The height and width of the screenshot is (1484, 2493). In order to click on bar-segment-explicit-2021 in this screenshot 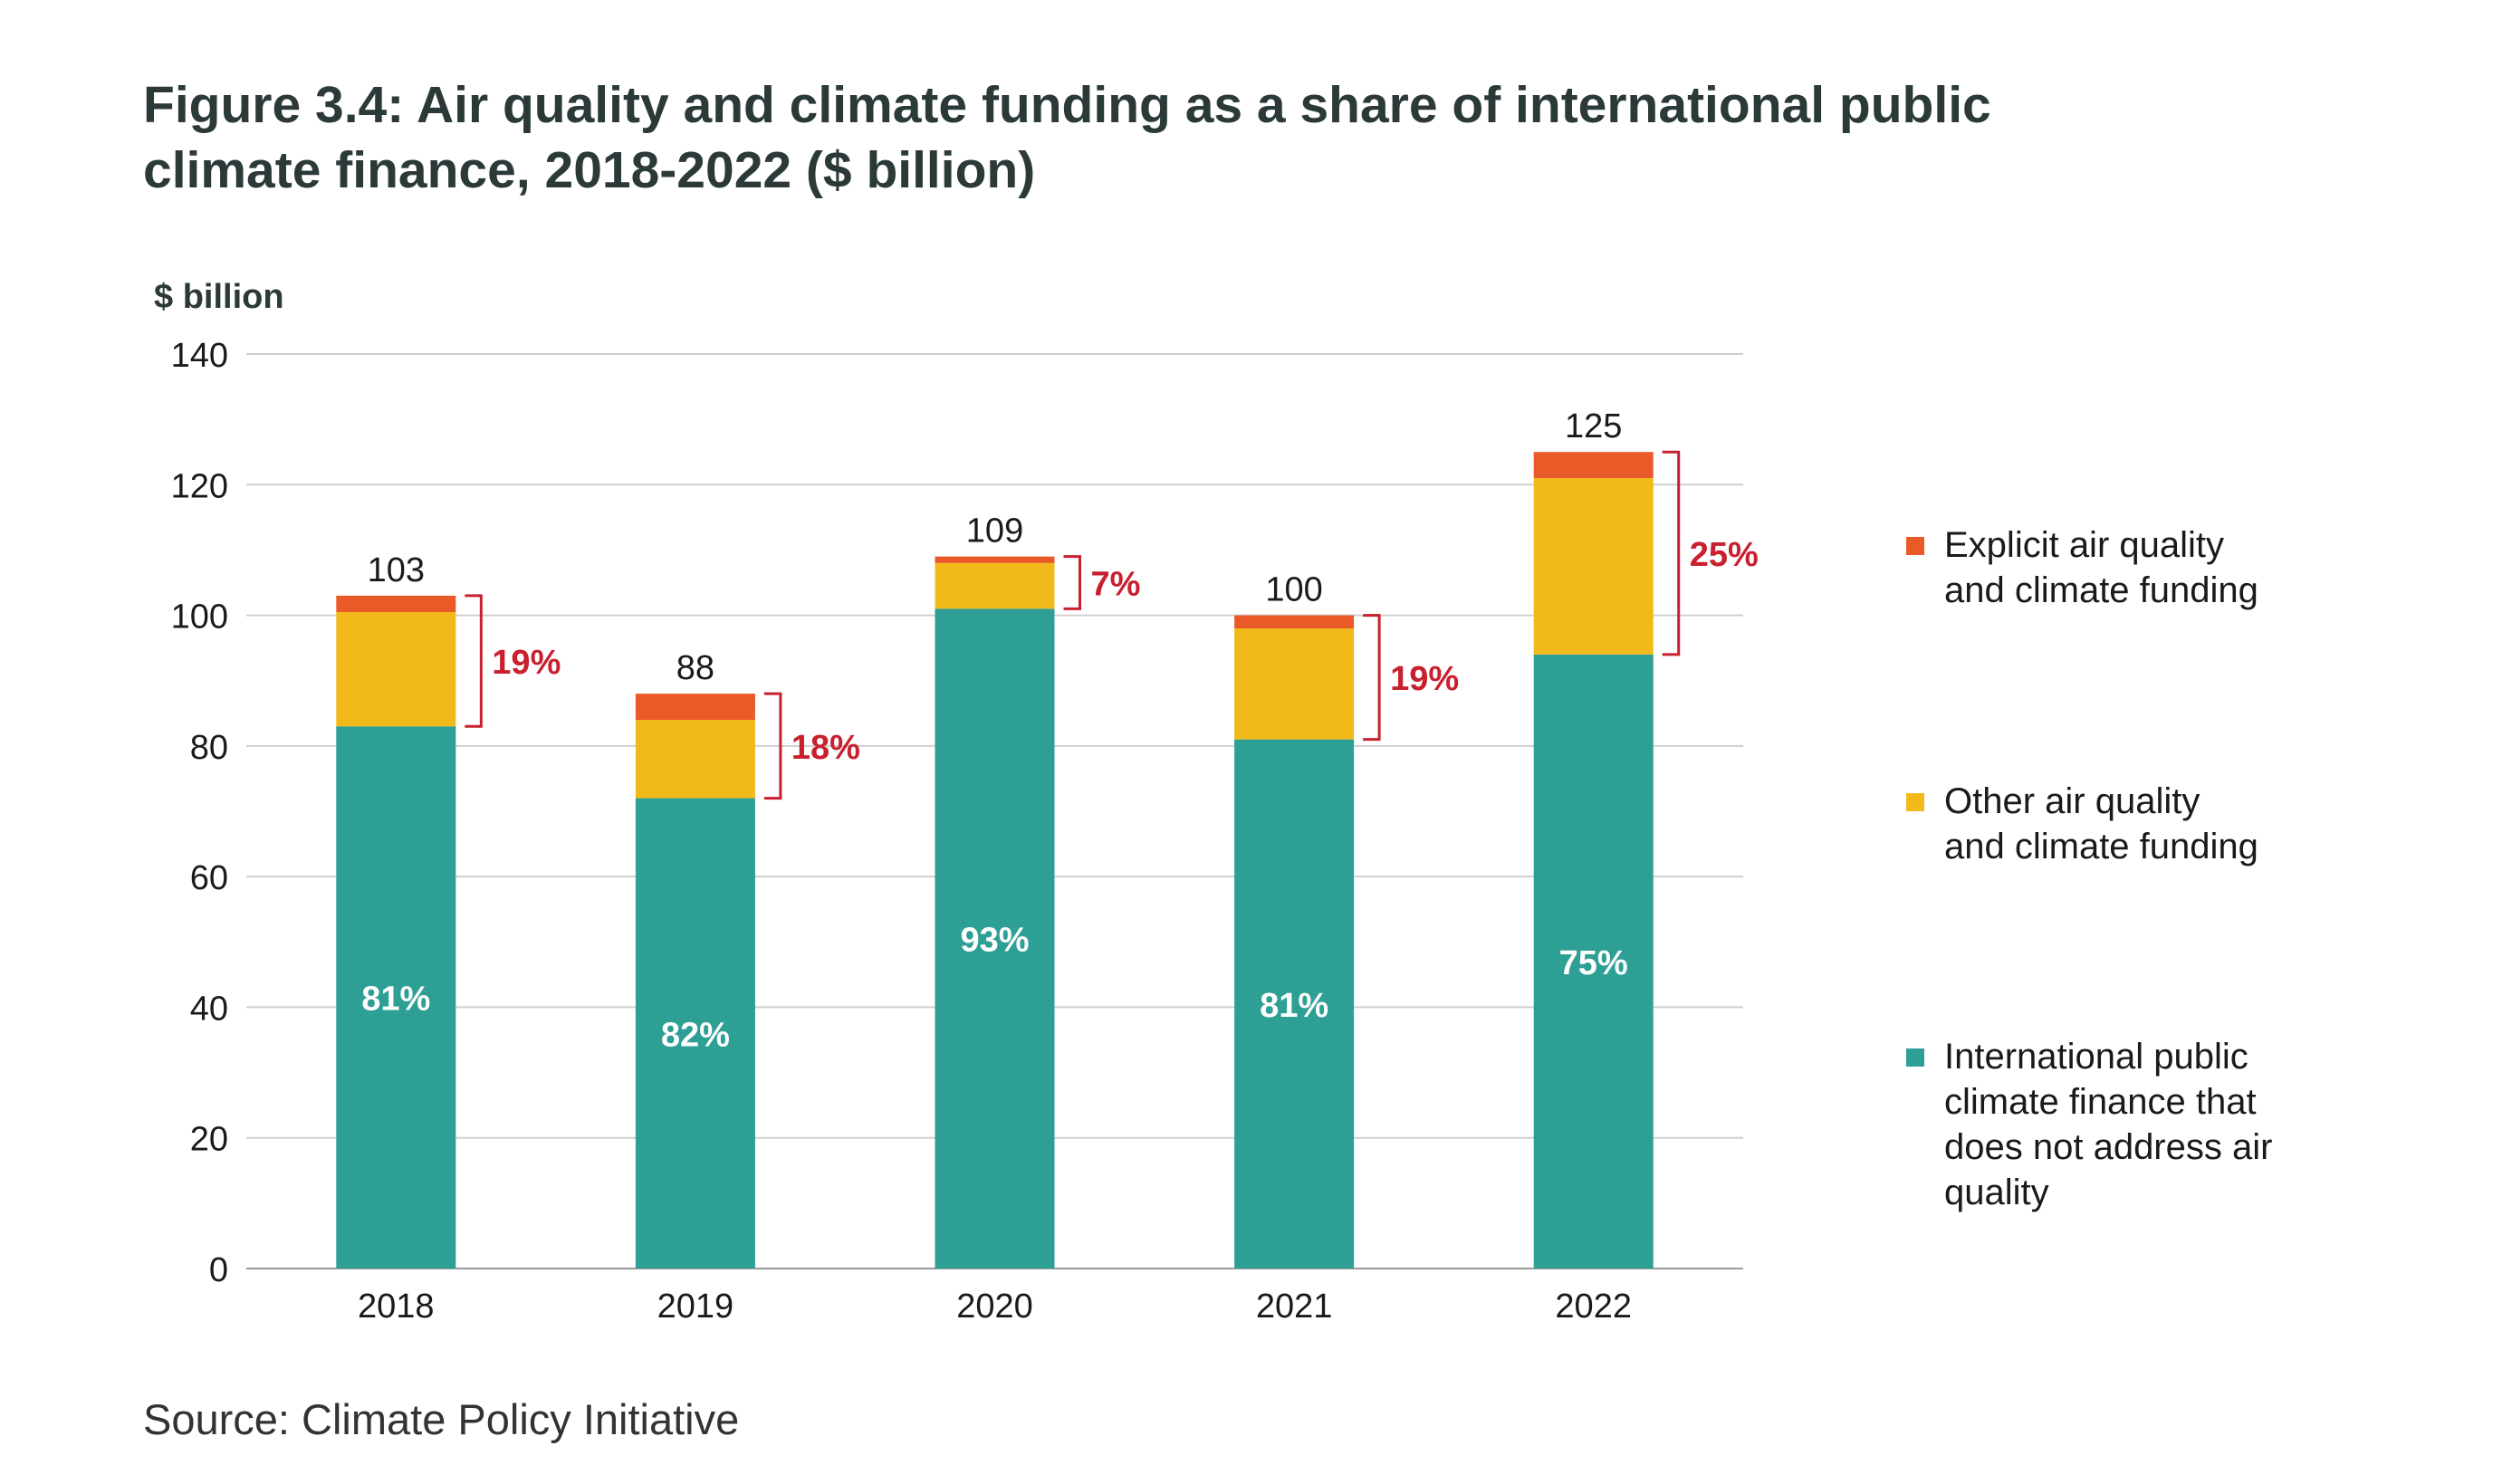, I will do `click(1294, 621)`.